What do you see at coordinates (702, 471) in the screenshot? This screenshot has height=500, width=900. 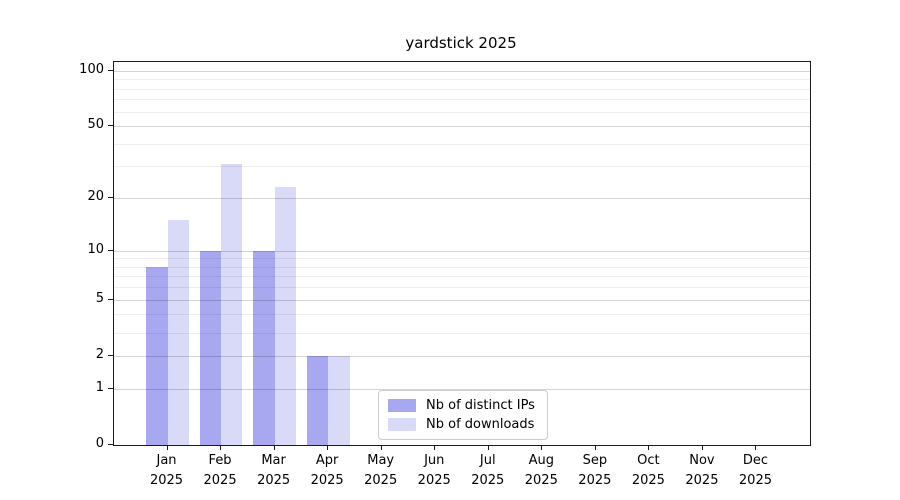 I see `x-tick-label-nov: Nov 2025` at bounding box center [702, 471].